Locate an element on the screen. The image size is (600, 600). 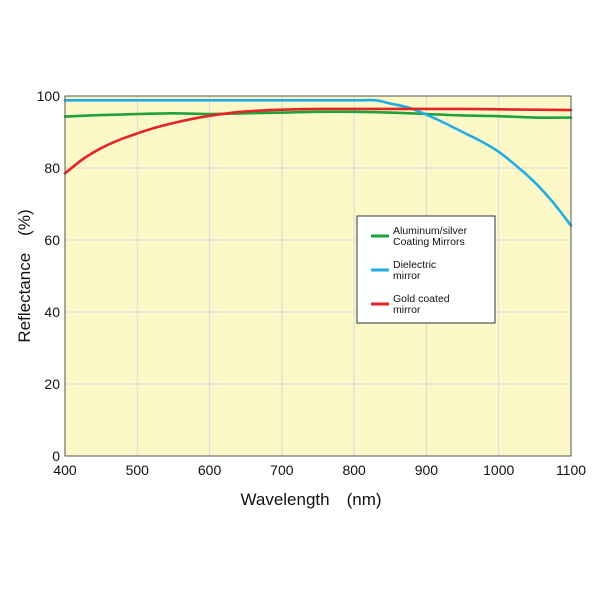
legend-label-0: Coating Mirrors is located at coordinates (429, 242).